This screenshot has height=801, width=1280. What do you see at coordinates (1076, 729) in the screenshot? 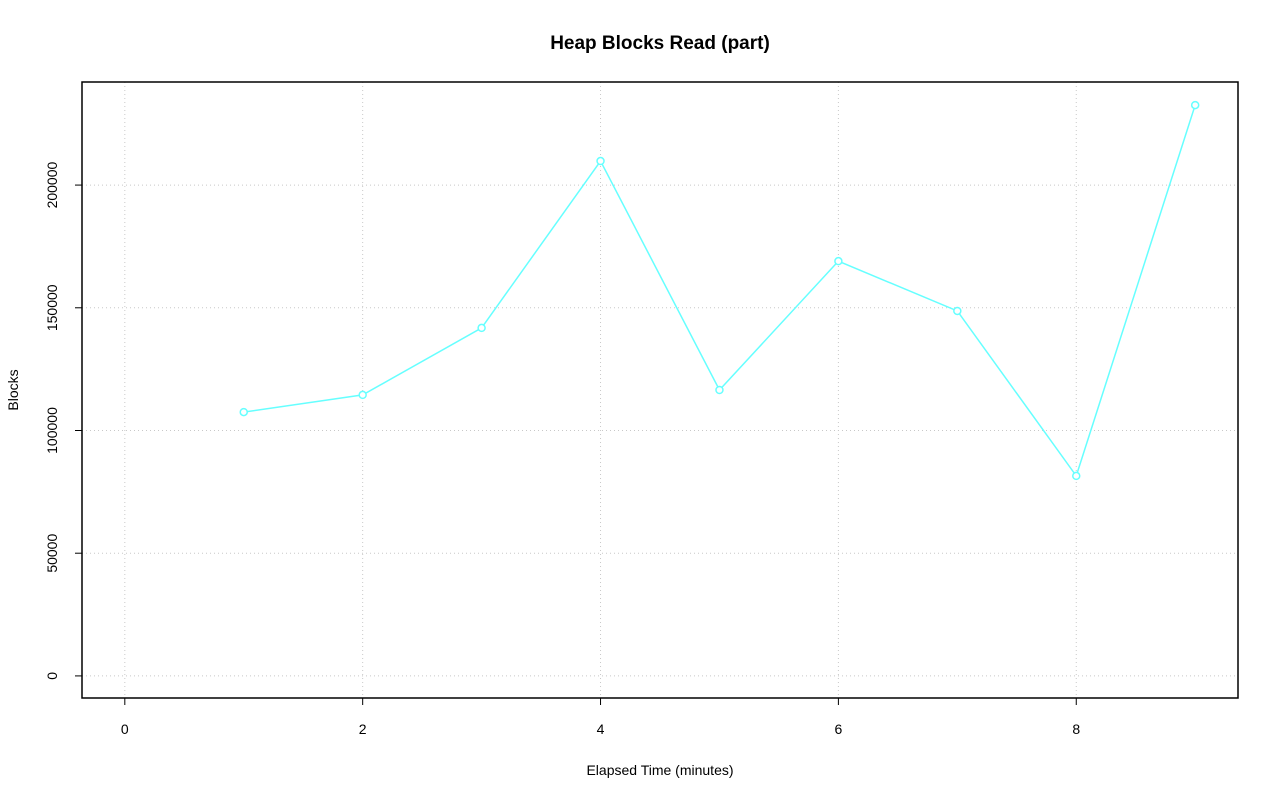
I see `x-tick-label: 8` at bounding box center [1076, 729].